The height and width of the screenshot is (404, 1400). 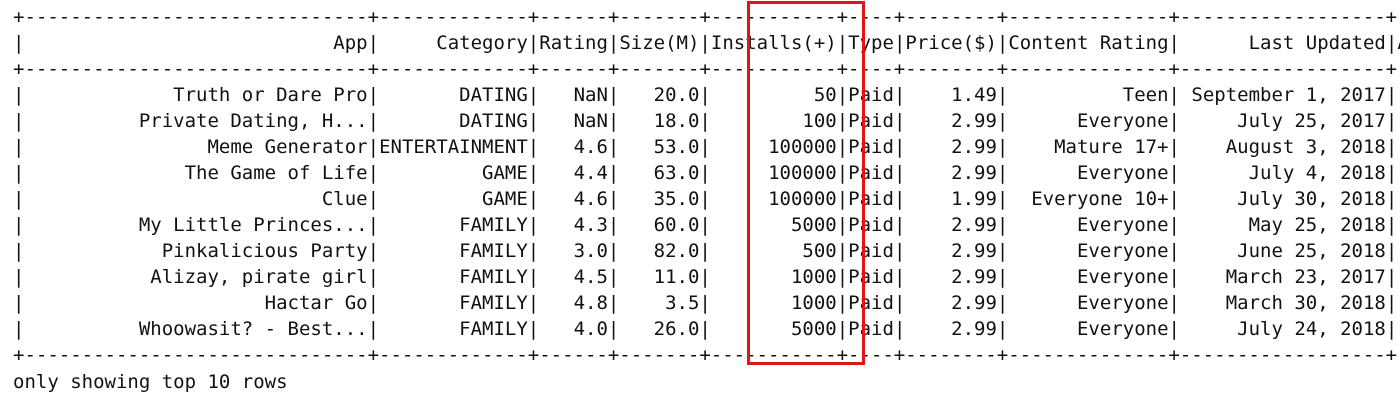 What do you see at coordinates (659, 173) in the screenshot?
I see `table-cell: 63.0` at bounding box center [659, 173].